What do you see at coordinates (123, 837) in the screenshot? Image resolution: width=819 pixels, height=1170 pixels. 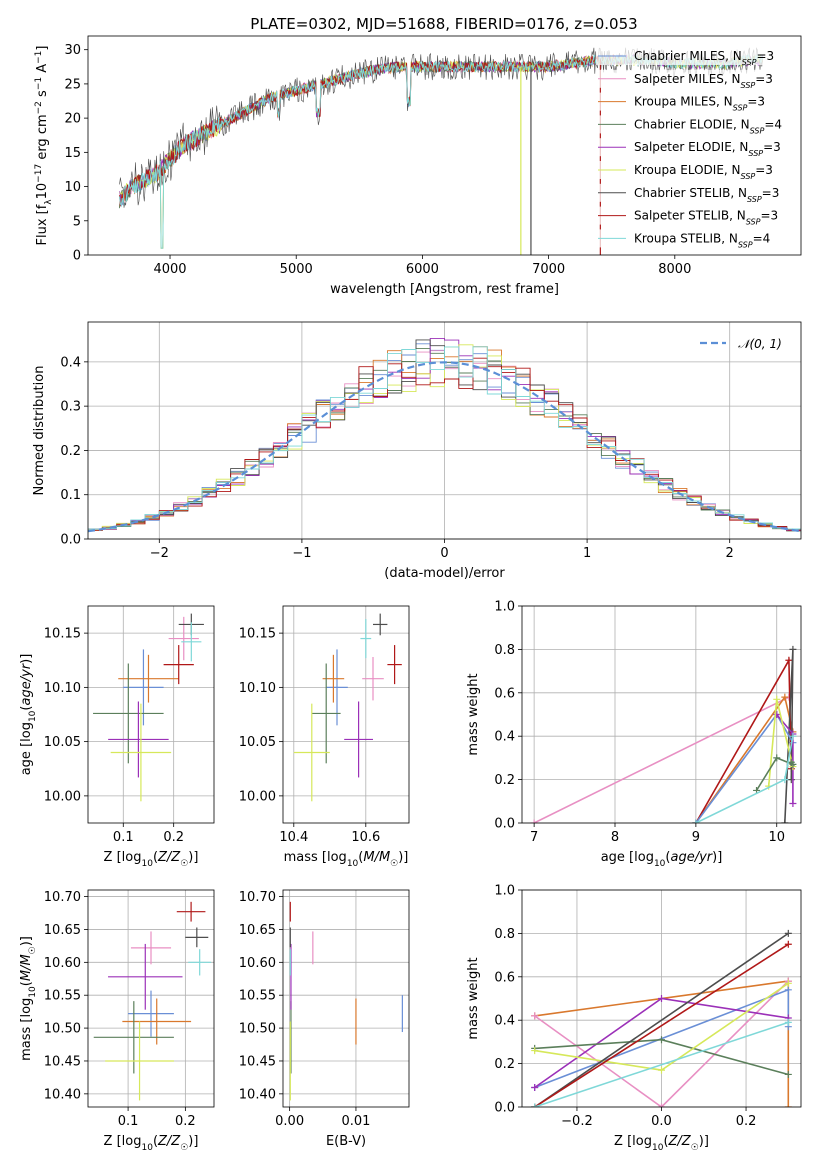 I see `x-tick-label: 0.1` at bounding box center [123, 837].